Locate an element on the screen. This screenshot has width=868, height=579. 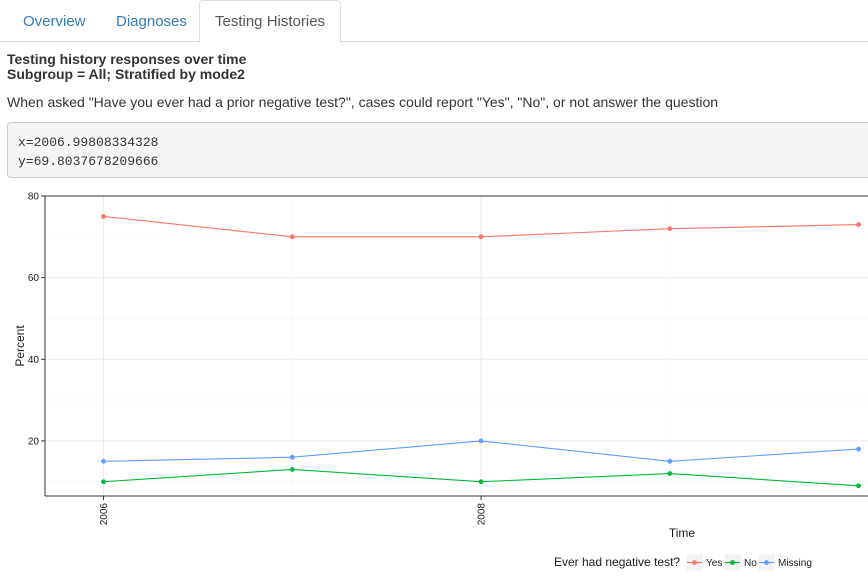
x-tick-label: 2006 is located at coordinates (104, 514).